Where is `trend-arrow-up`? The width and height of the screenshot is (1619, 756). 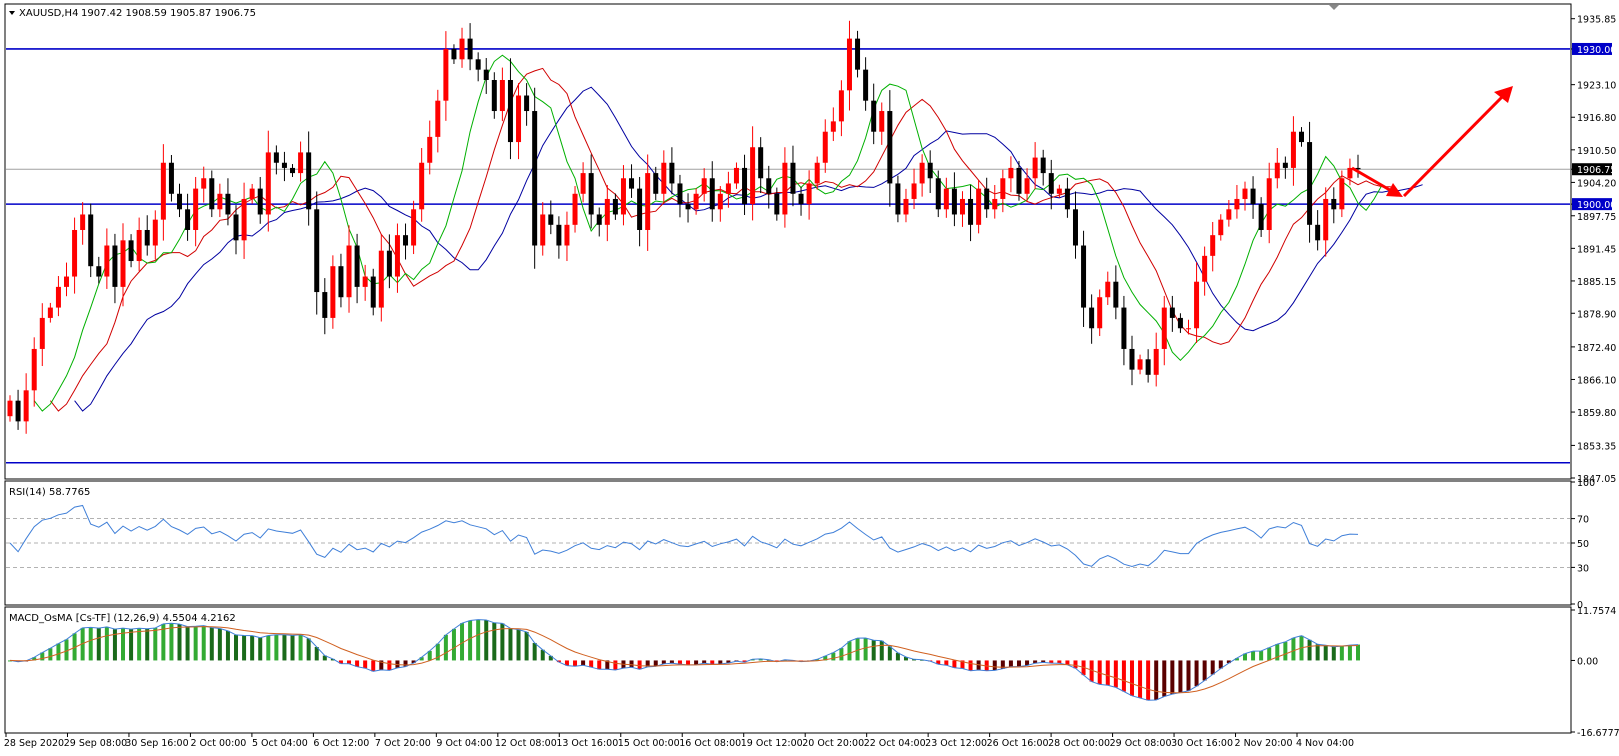
trend-arrow-up is located at coordinates (1457, 142).